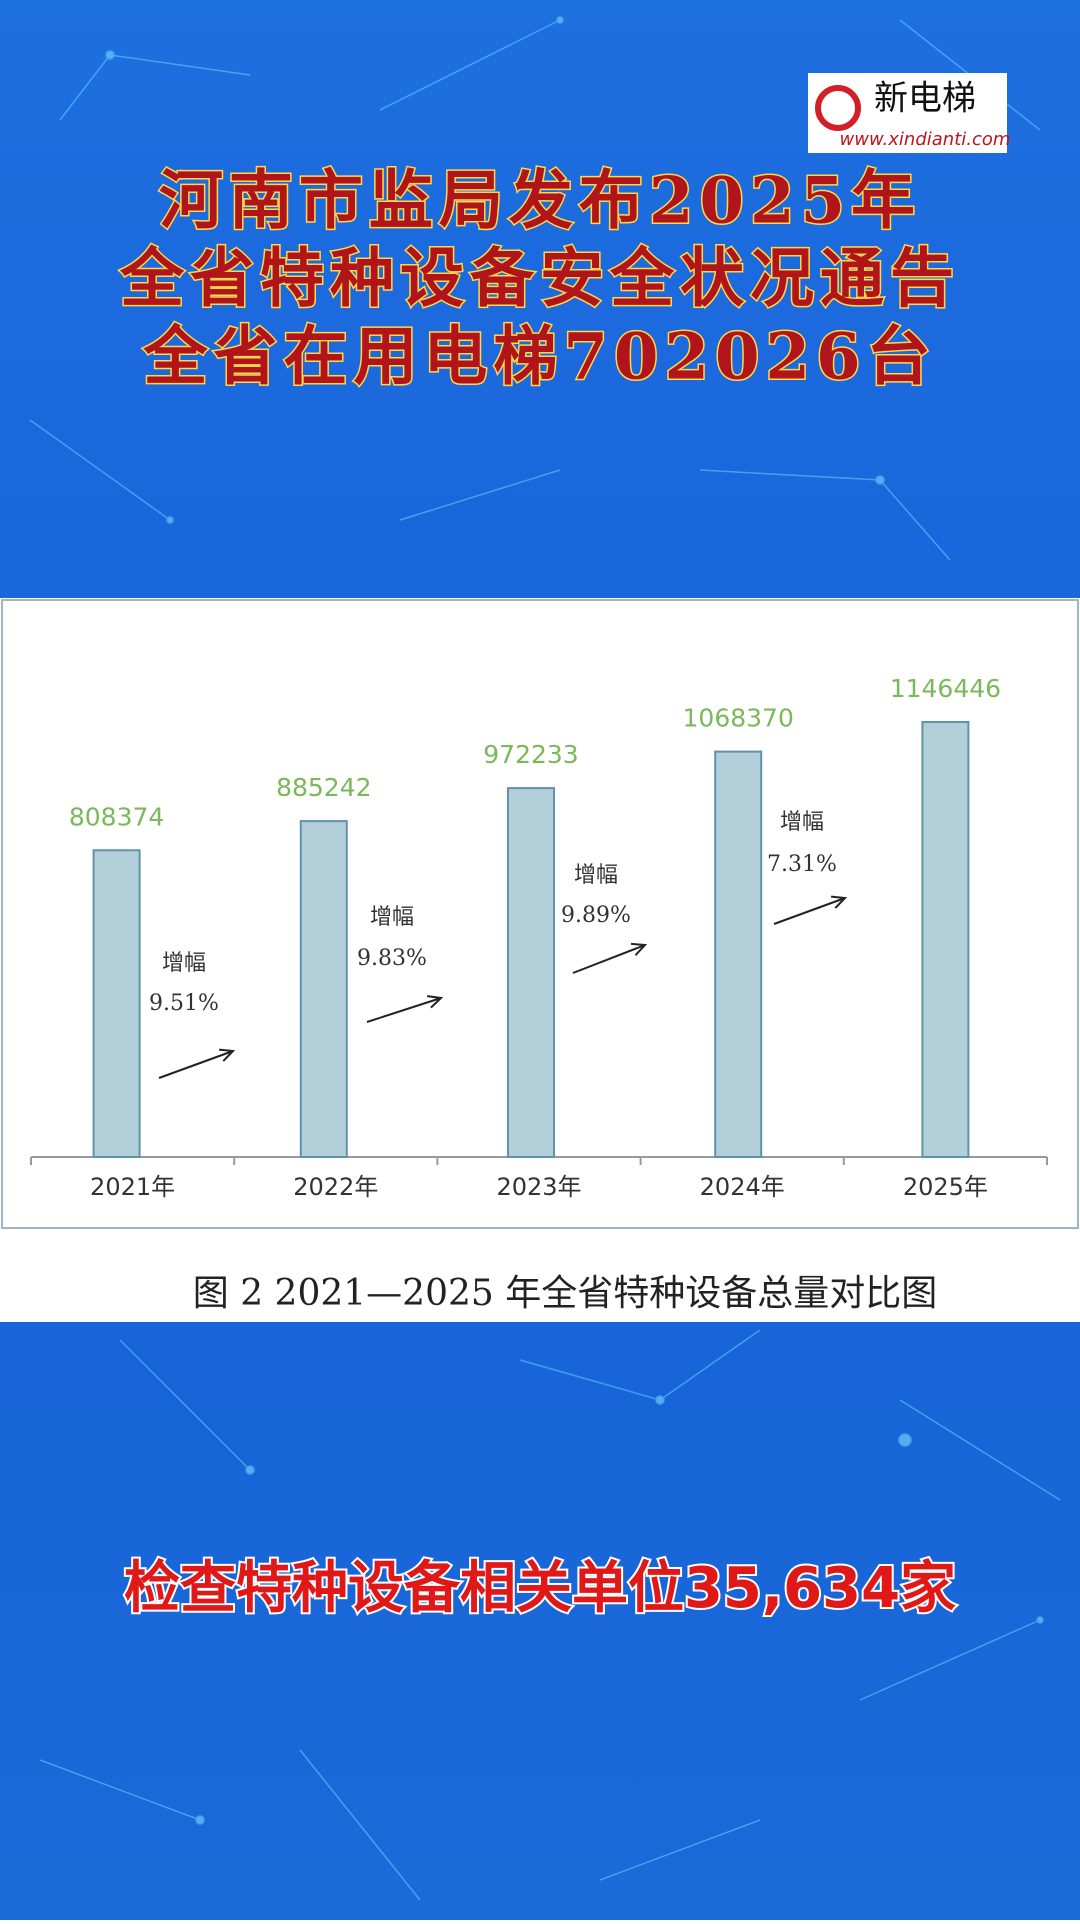 The image size is (1080, 1924). I want to click on x-tick-label: 2022年, so click(335, 1187).